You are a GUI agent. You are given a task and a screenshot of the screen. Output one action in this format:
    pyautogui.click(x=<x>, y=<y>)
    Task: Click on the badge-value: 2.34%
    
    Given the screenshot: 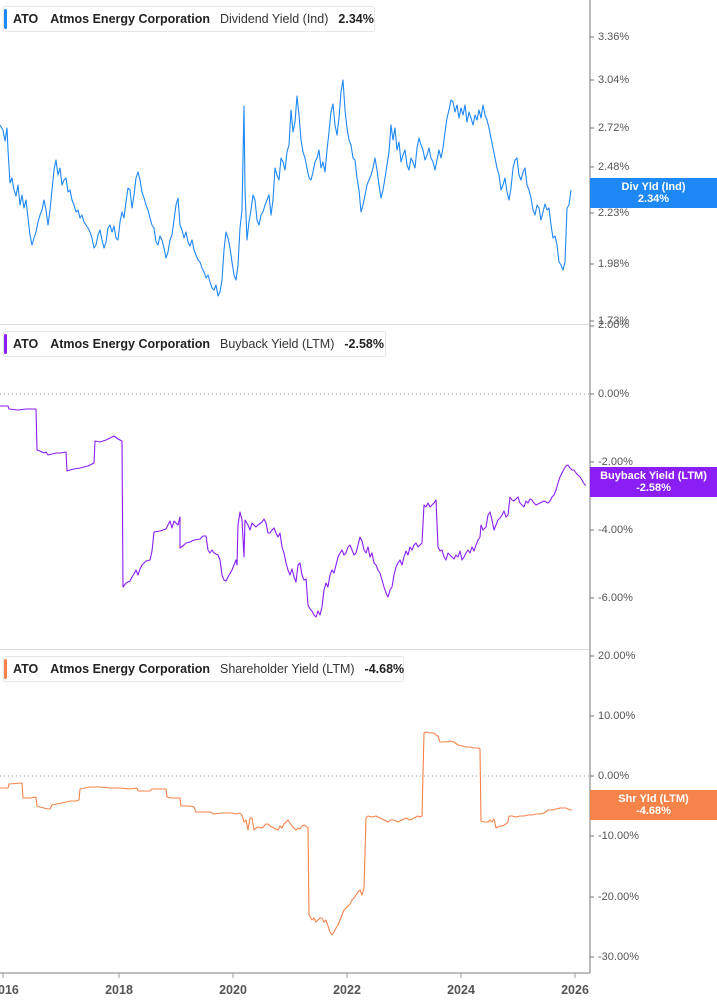 What is the action you would take?
    pyautogui.click(x=653, y=199)
    